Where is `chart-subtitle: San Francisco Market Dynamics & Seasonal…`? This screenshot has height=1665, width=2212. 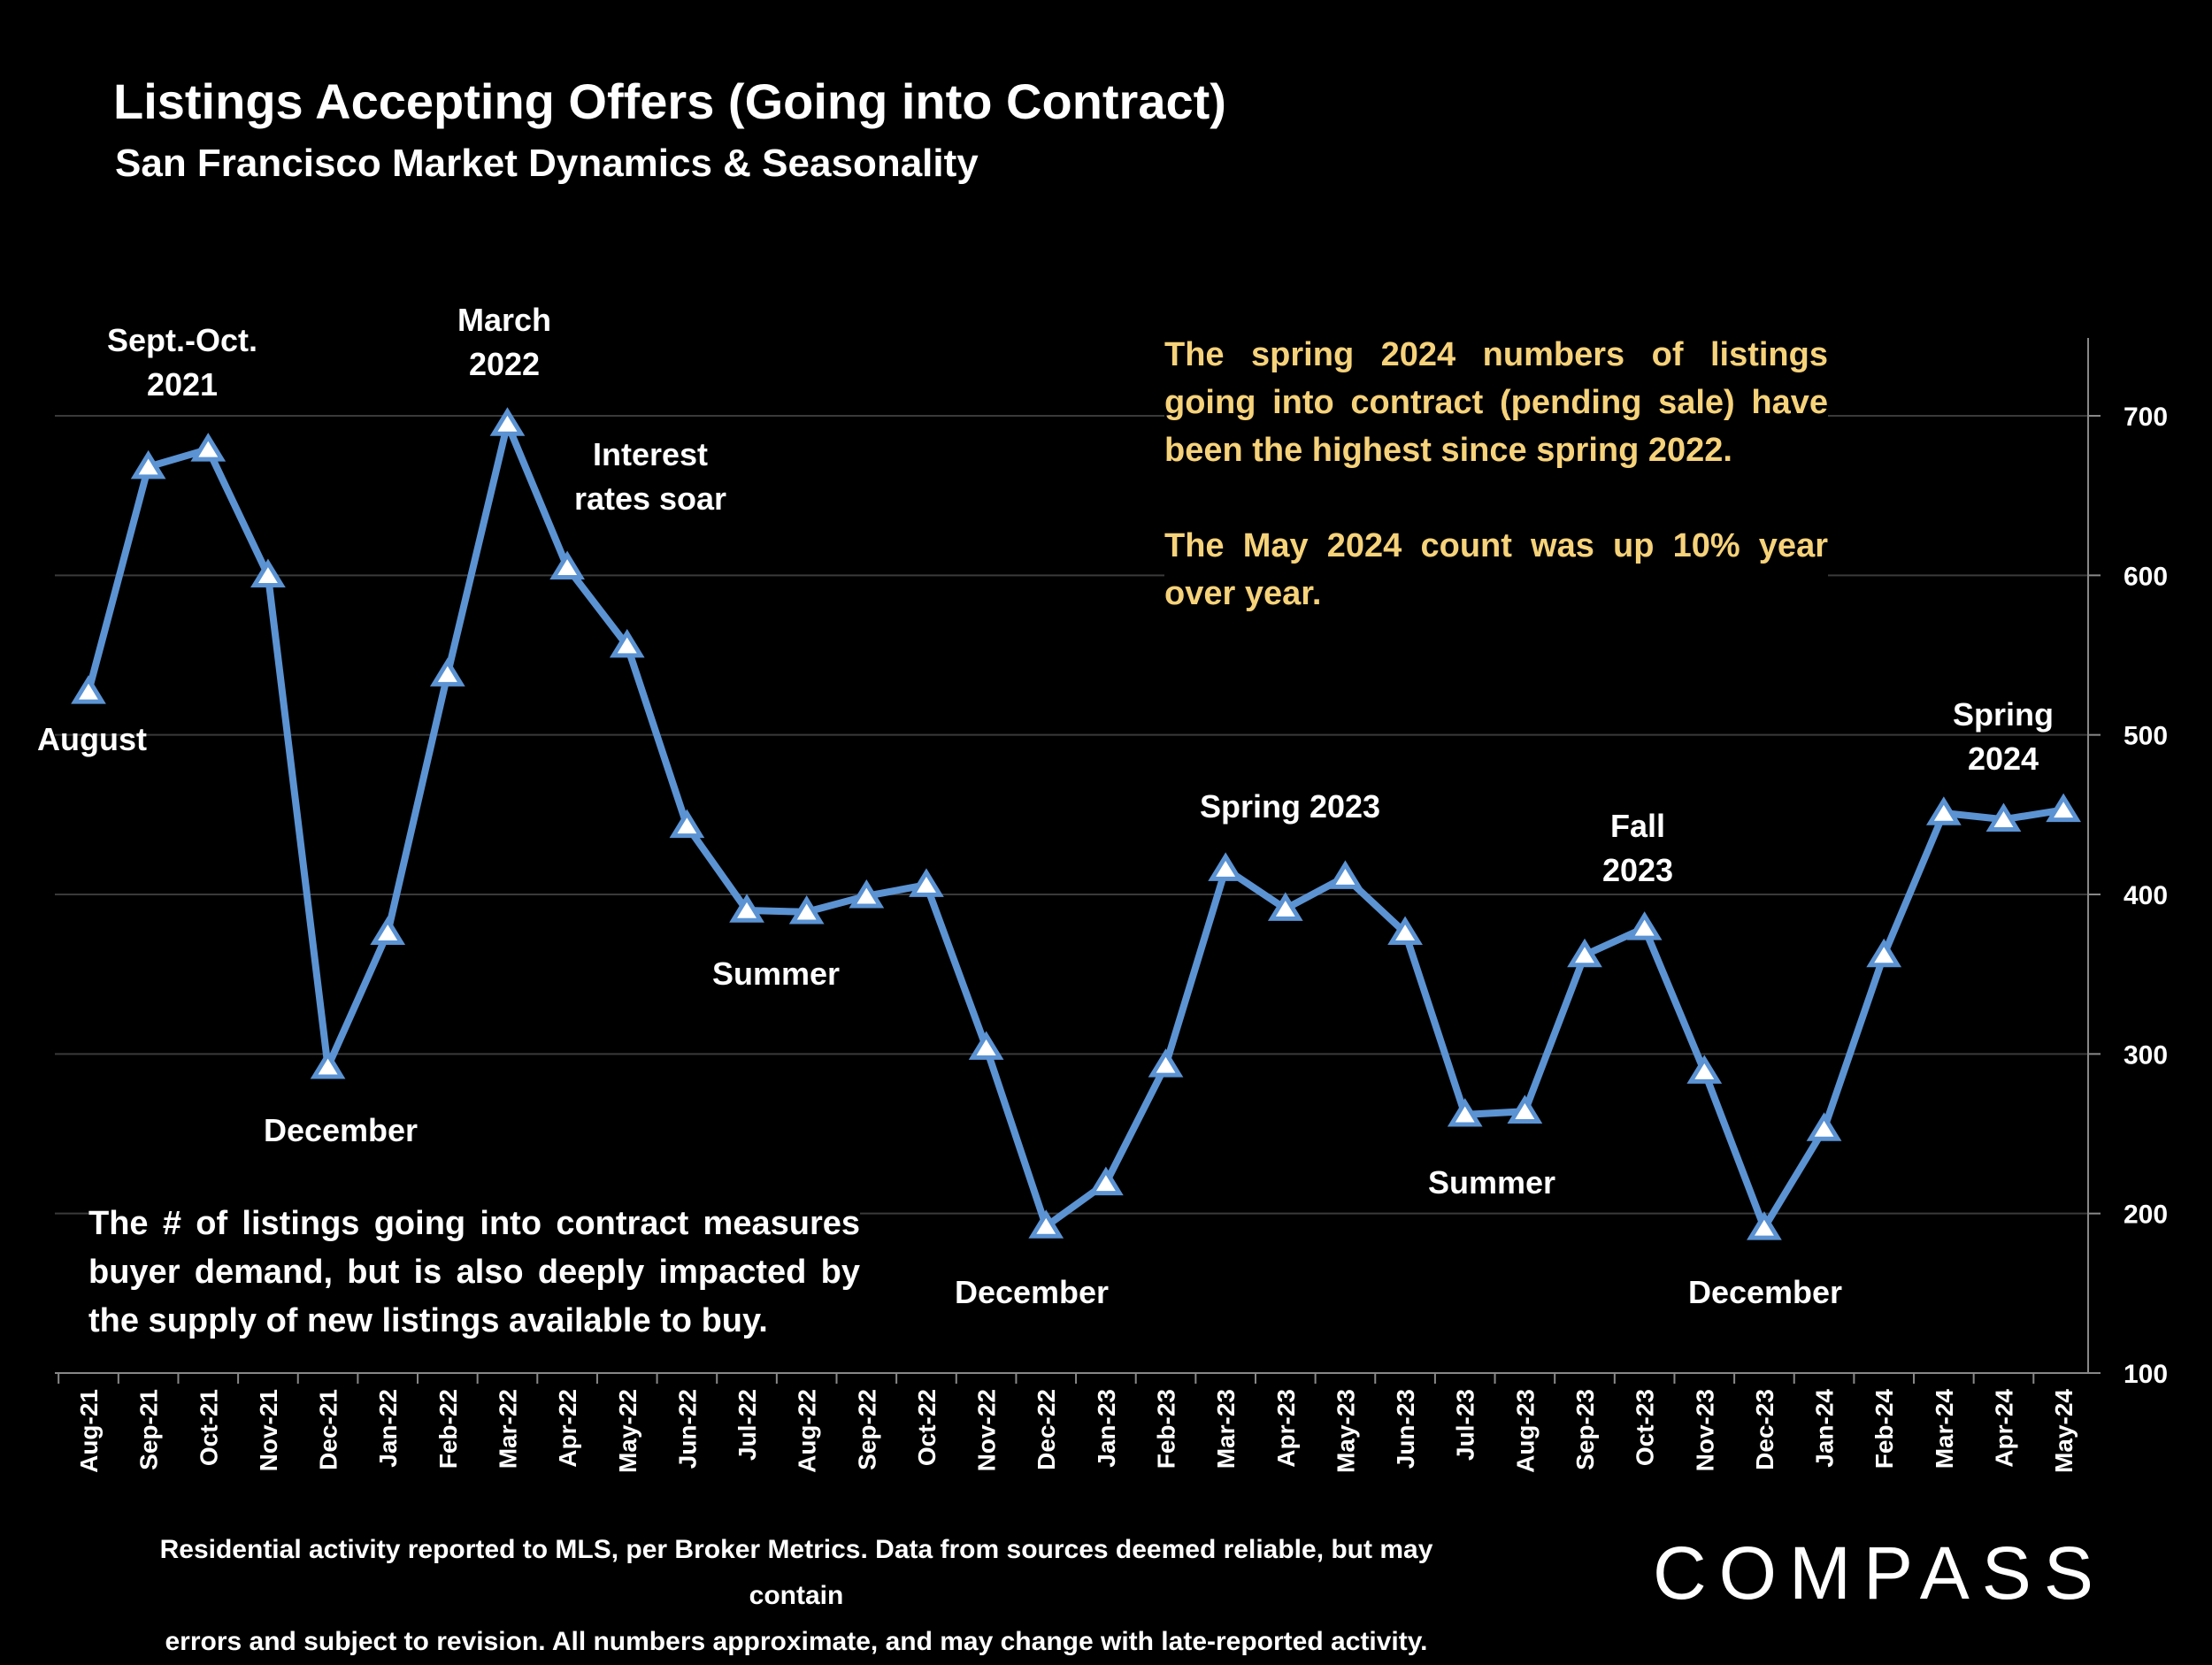
chart-subtitle: San Francisco Market Dynamics & Seasonal… is located at coordinates (547, 163).